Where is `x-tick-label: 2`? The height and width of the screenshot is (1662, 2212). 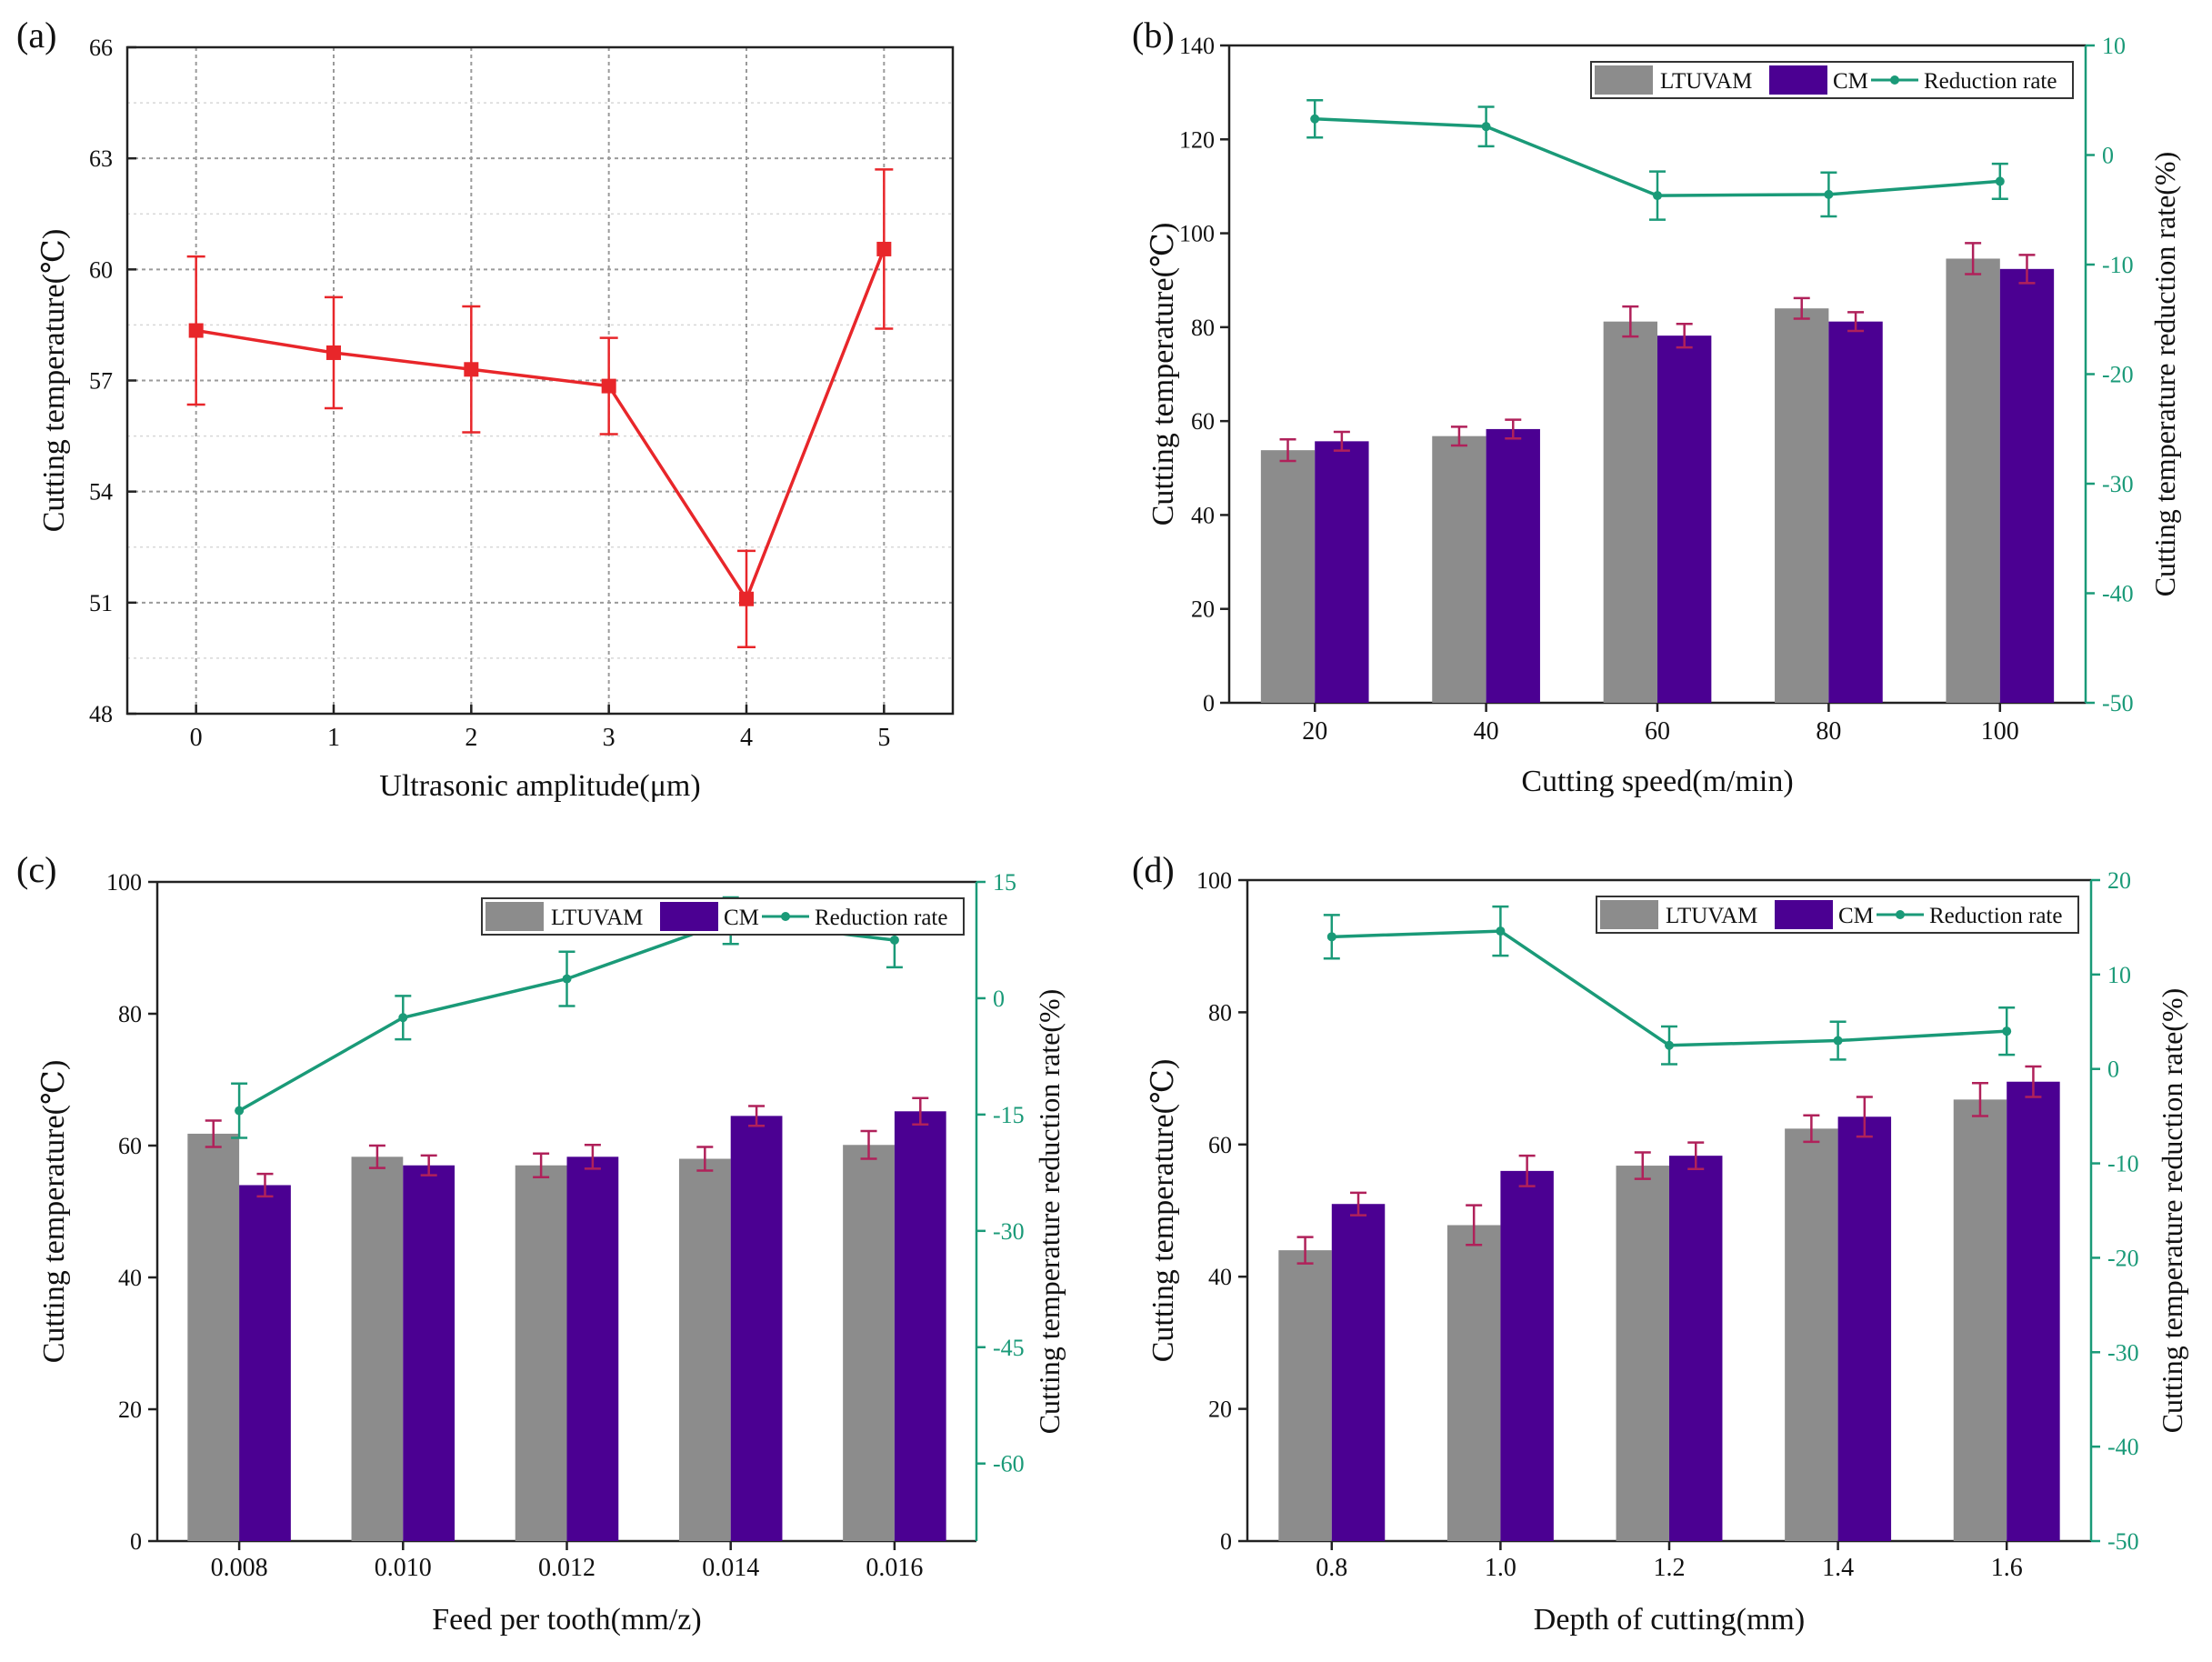
x-tick-label: 2 is located at coordinates (471, 738).